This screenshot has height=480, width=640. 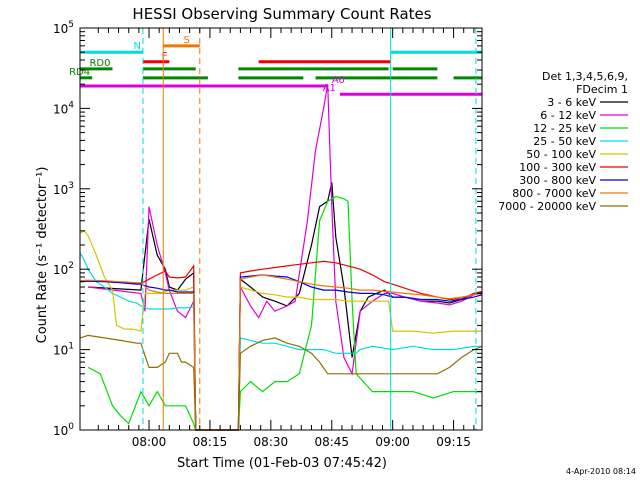 What do you see at coordinates (331, 442) in the screenshot?
I see `x-tick-label-3: 08:45` at bounding box center [331, 442].